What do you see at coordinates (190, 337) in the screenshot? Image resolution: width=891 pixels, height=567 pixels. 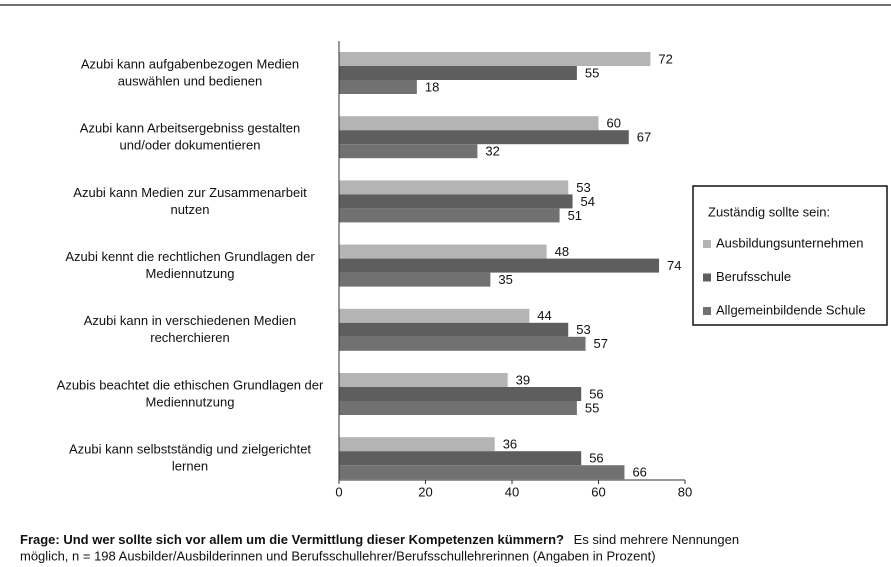 I see `y-tick-label: recherchieren` at bounding box center [190, 337].